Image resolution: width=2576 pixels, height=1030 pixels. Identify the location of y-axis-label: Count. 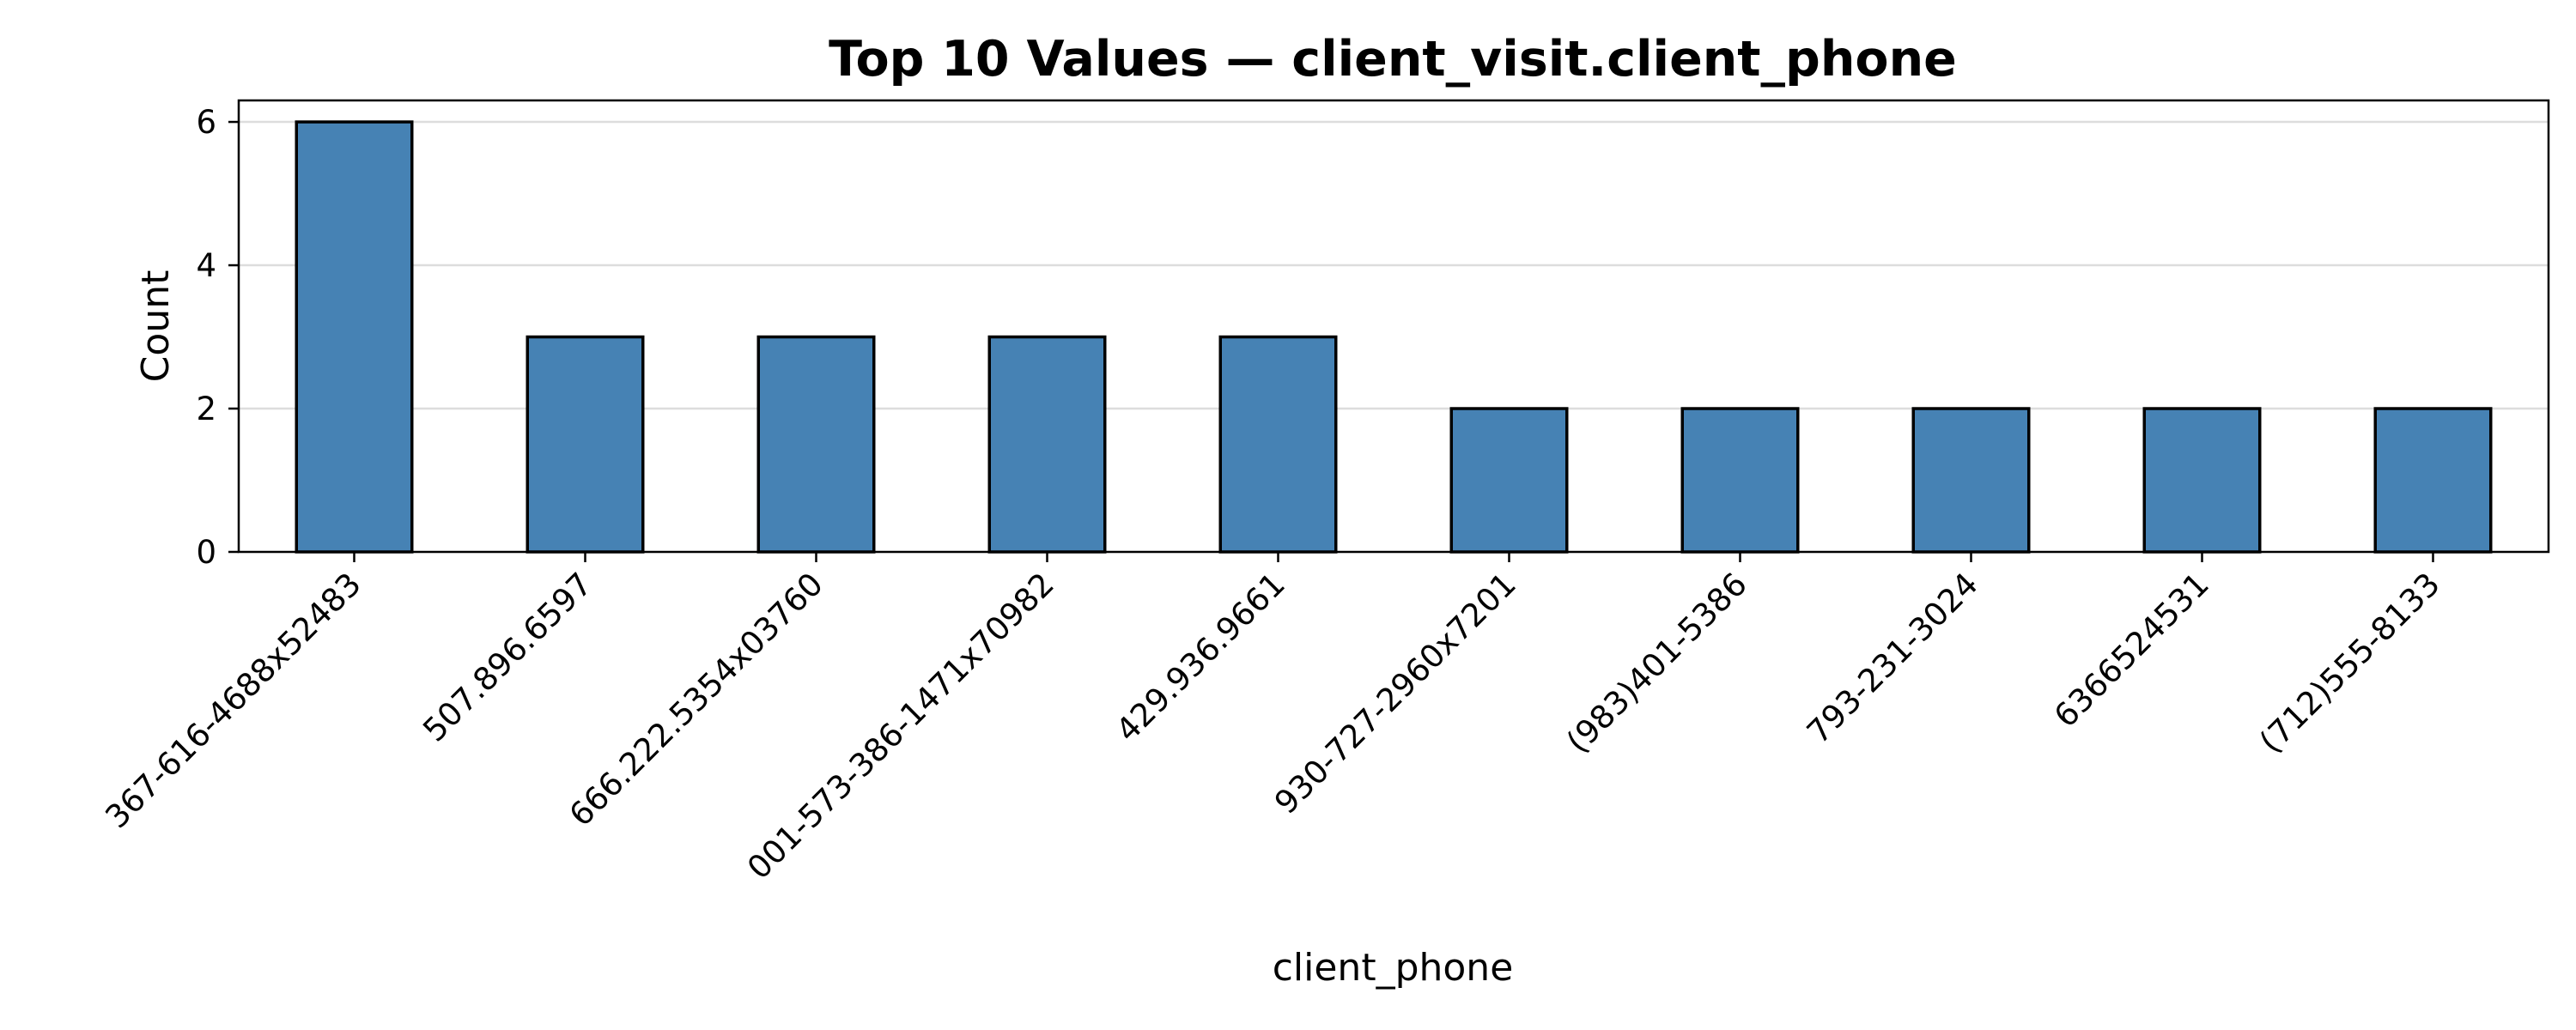
(156, 326).